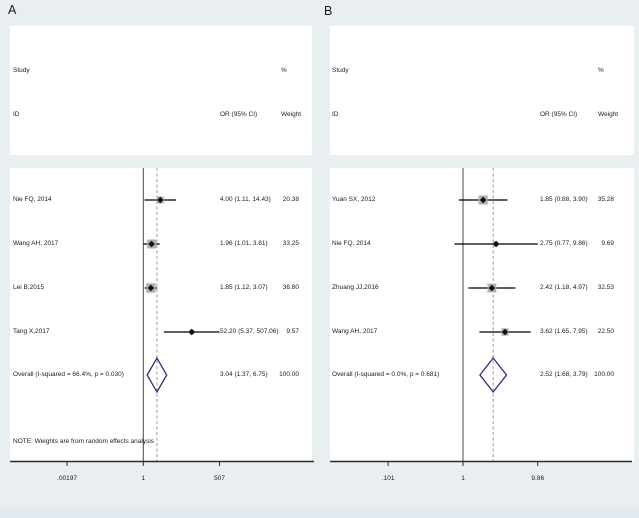  Describe the element at coordinates (564, 199) in the screenshot. I see `or-ci-value: 1.85 (0.88, 3.90)` at that location.